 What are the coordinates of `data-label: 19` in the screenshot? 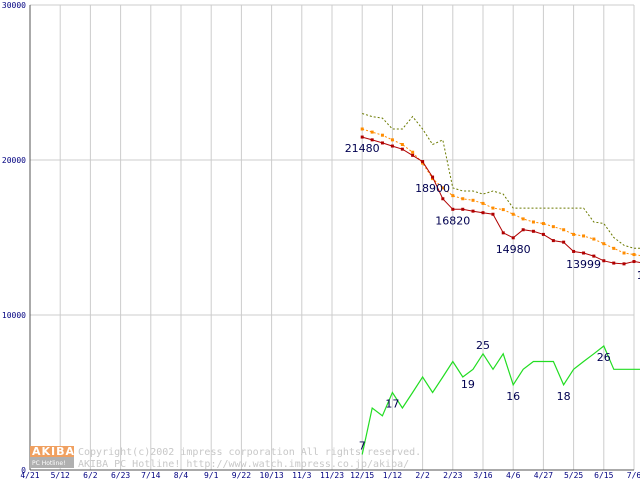 It's located at (468, 384).